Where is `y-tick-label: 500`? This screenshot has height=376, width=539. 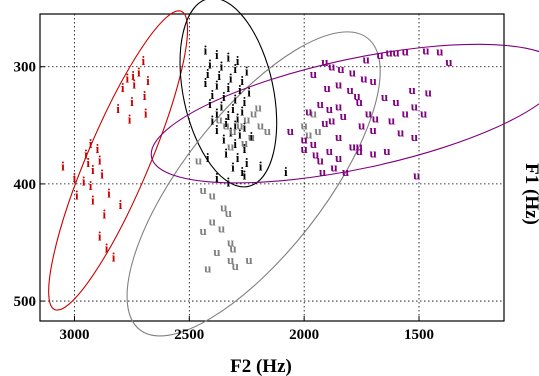 y-tick-label: 500 is located at coordinates (25, 302).